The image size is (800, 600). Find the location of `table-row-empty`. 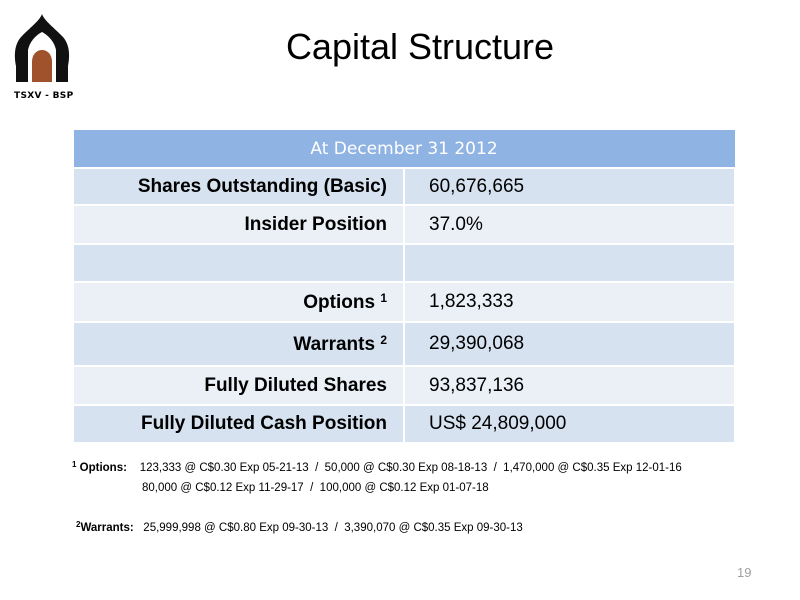

table-row-empty is located at coordinates (404, 263).